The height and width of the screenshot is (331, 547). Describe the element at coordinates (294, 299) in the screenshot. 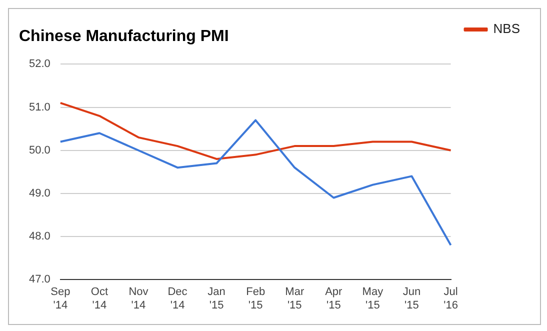

I see `x-tick-label: Mar '15` at that location.